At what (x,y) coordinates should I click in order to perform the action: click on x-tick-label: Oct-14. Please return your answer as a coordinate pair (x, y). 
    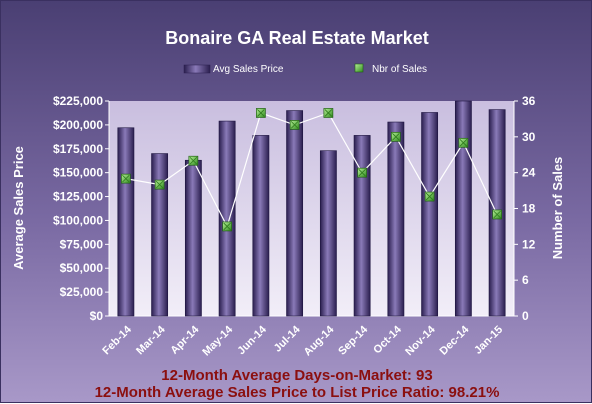
    Looking at the image, I should click on (387, 339).